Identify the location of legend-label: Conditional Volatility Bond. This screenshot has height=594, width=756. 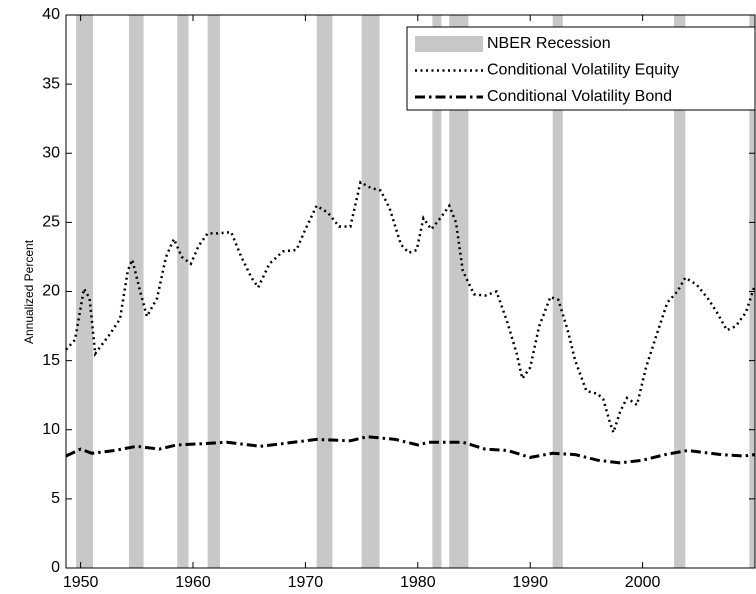
(579, 96).